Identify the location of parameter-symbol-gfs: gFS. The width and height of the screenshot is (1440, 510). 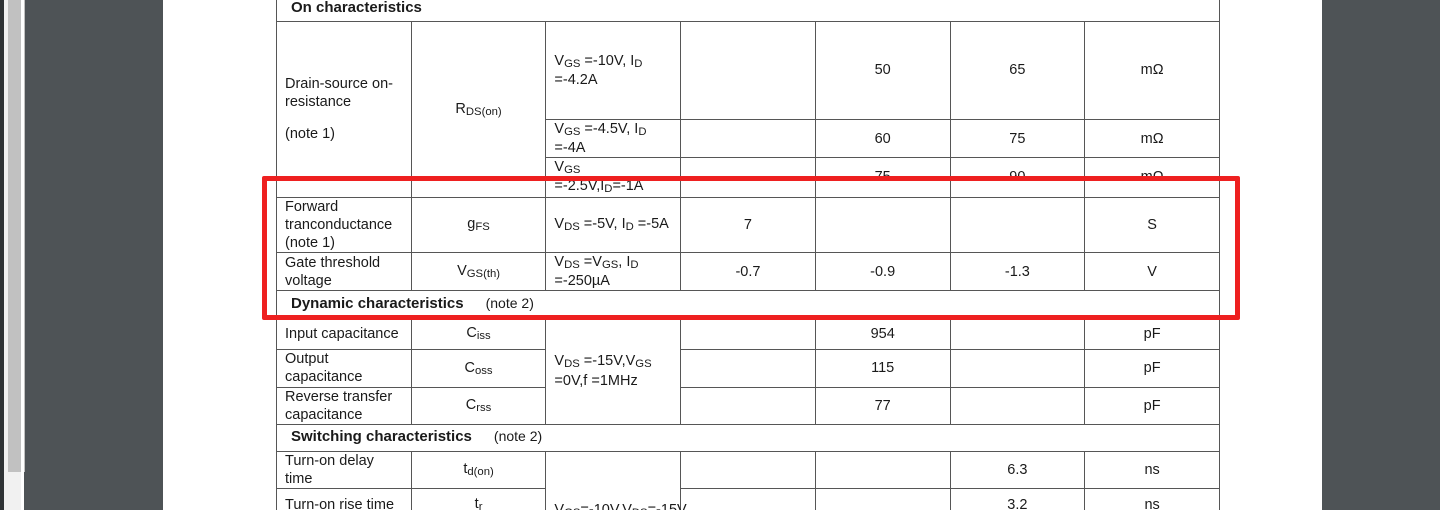
(478, 225).